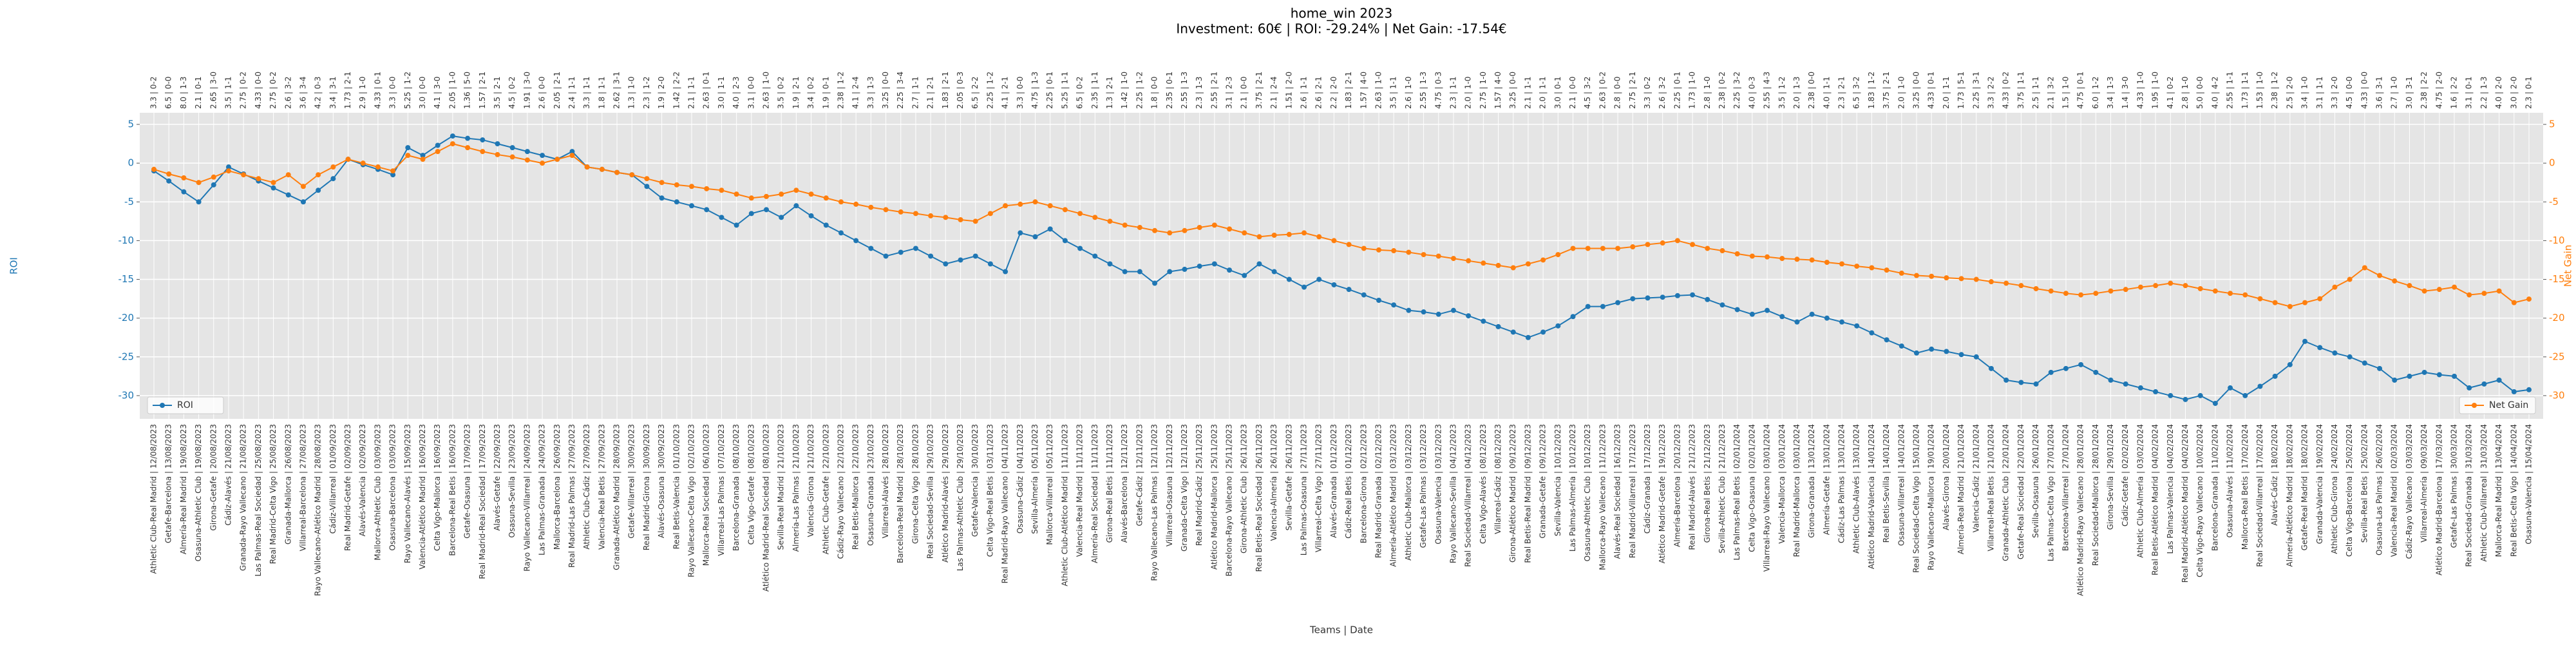 The height and width of the screenshot is (647, 2576). Describe the element at coordinates (1409, 492) in the screenshot. I see `x-tick-label: Athletic Club-Mallorca | 03/12/2023` at that location.